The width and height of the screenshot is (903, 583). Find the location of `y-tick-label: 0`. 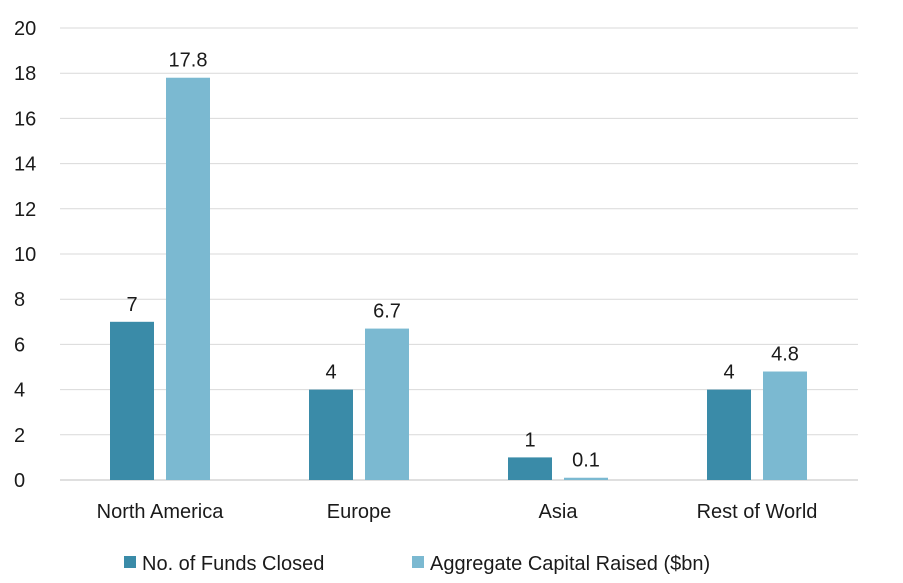

y-tick-label: 0 is located at coordinates (19, 481).